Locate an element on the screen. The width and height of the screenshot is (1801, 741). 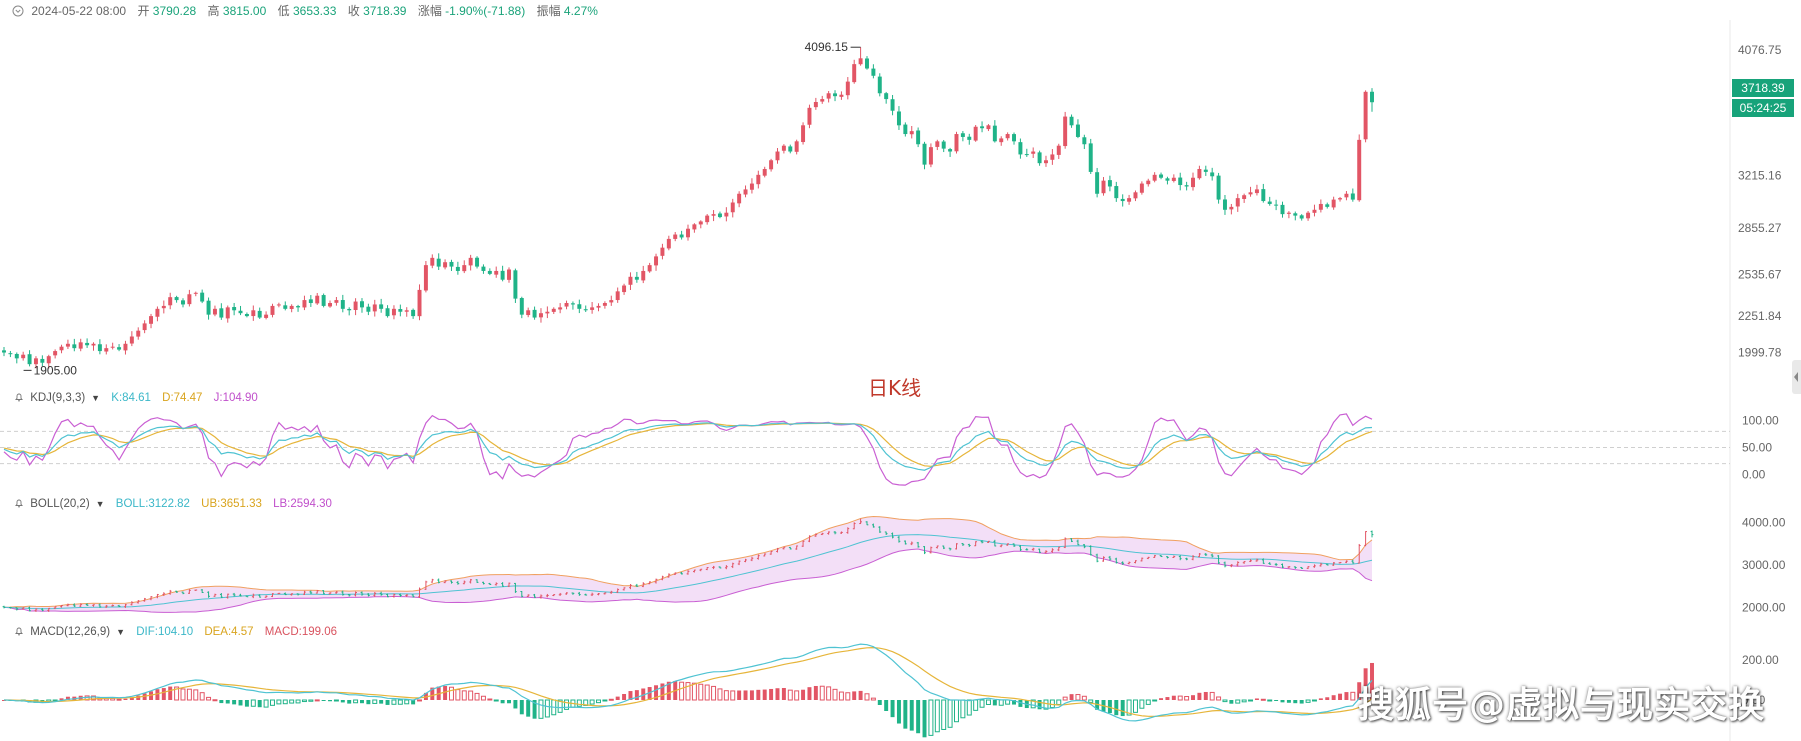
side-panel-handle is located at coordinates (1796, 377).